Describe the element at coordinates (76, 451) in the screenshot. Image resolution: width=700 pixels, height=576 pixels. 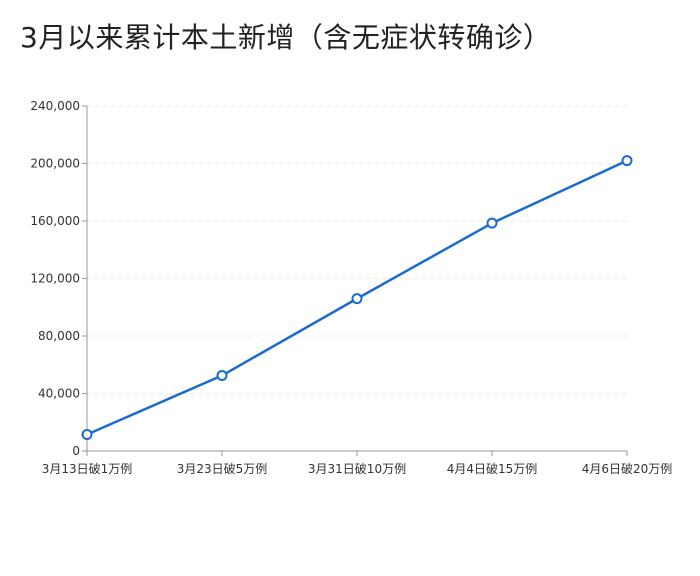
I see `y-tick-label: 0` at that location.